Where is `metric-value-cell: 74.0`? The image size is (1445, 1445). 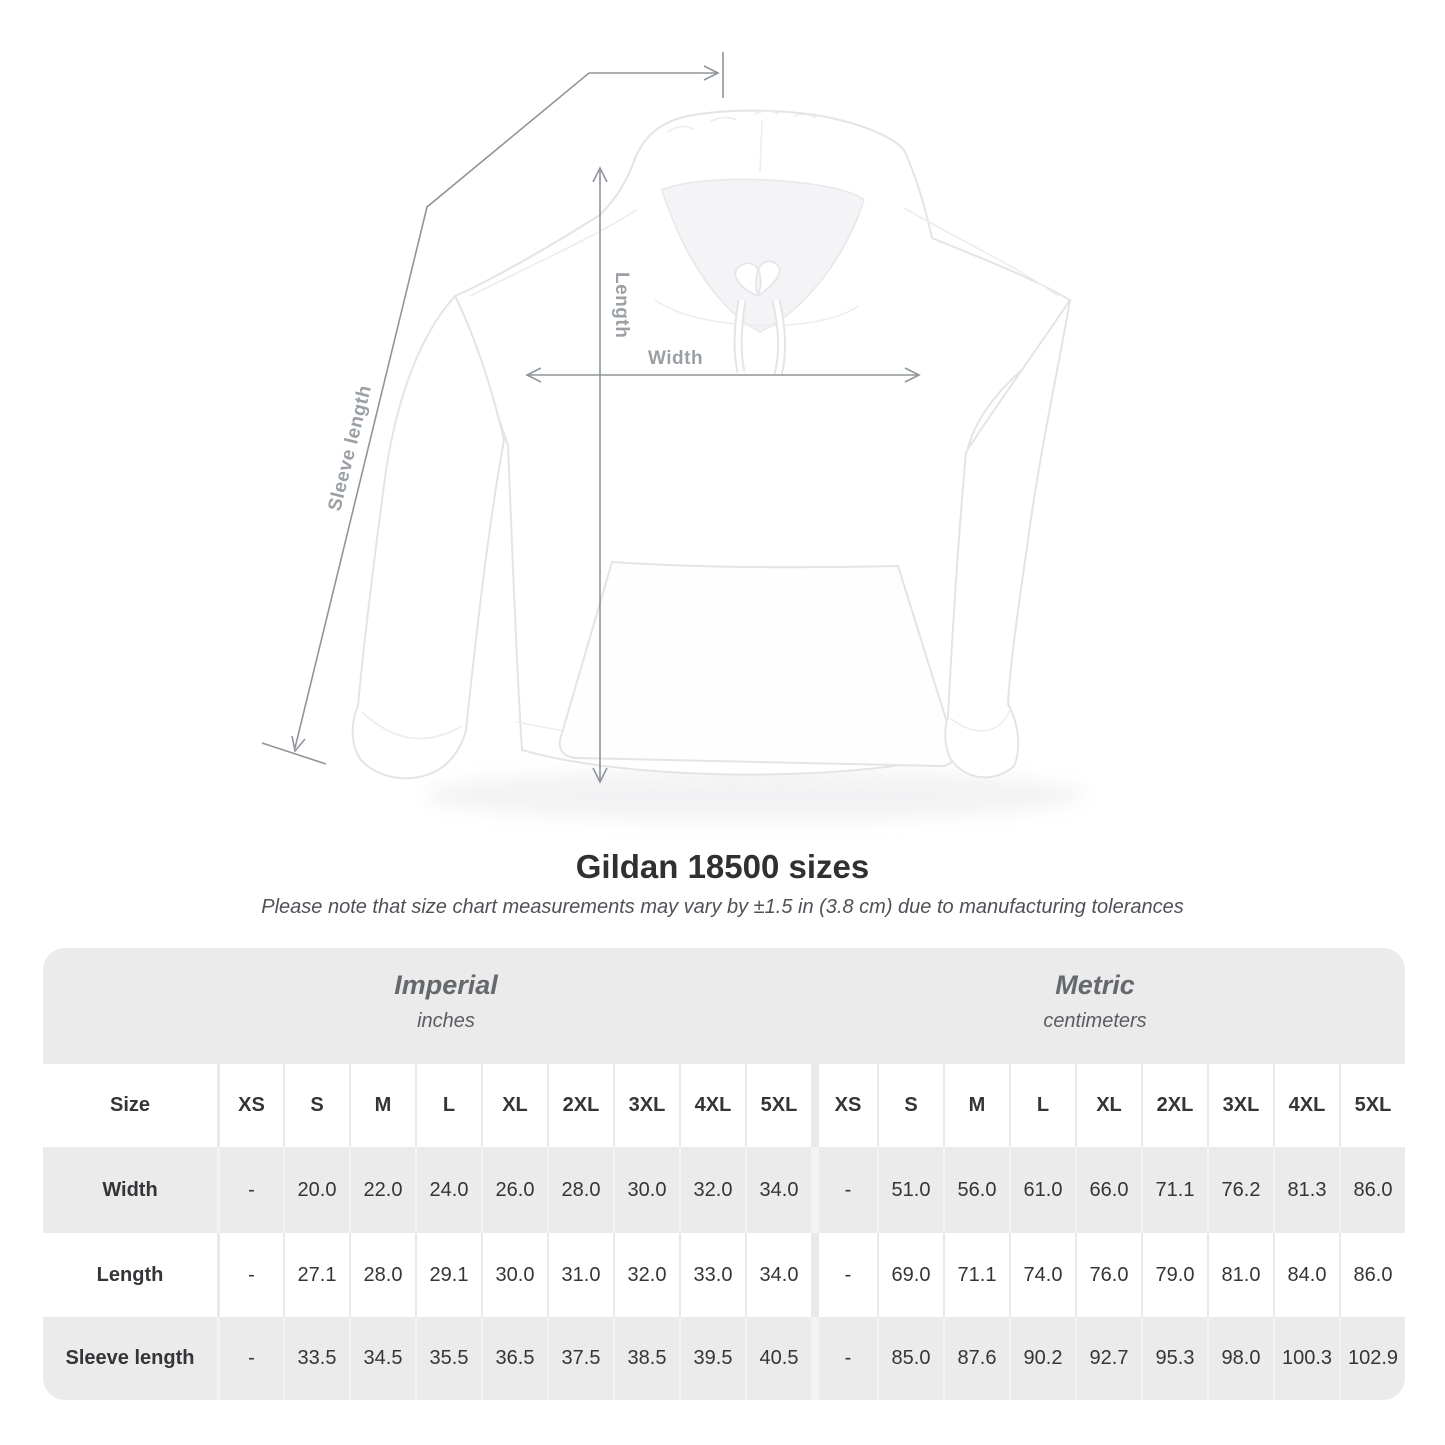 metric-value-cell: 74.0 is located at coordinates (1042, 1275).